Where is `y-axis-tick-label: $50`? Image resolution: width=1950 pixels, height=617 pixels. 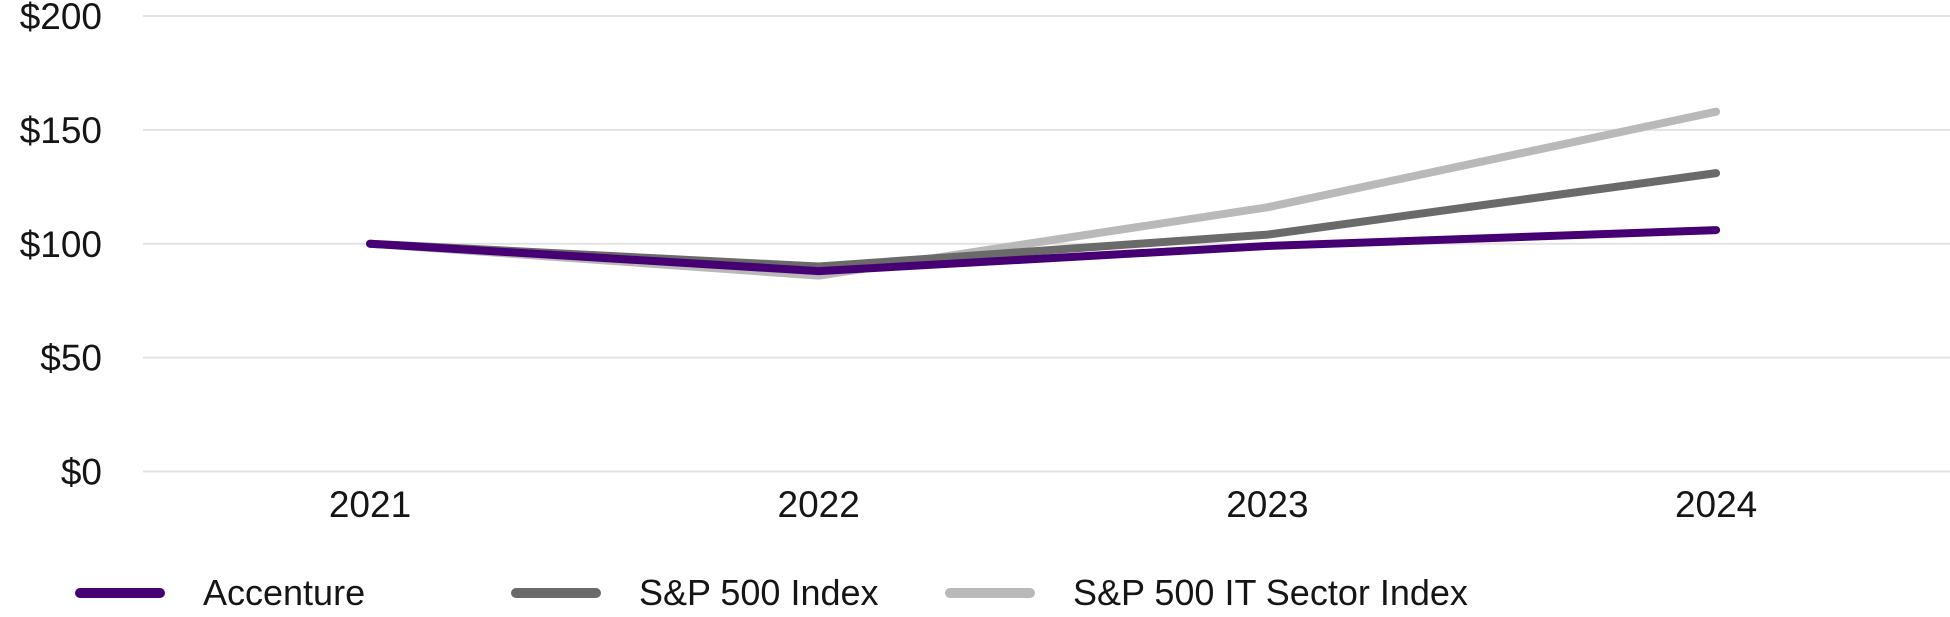 y-axis-tick-label: $50 is located at coordinates (71, 358).